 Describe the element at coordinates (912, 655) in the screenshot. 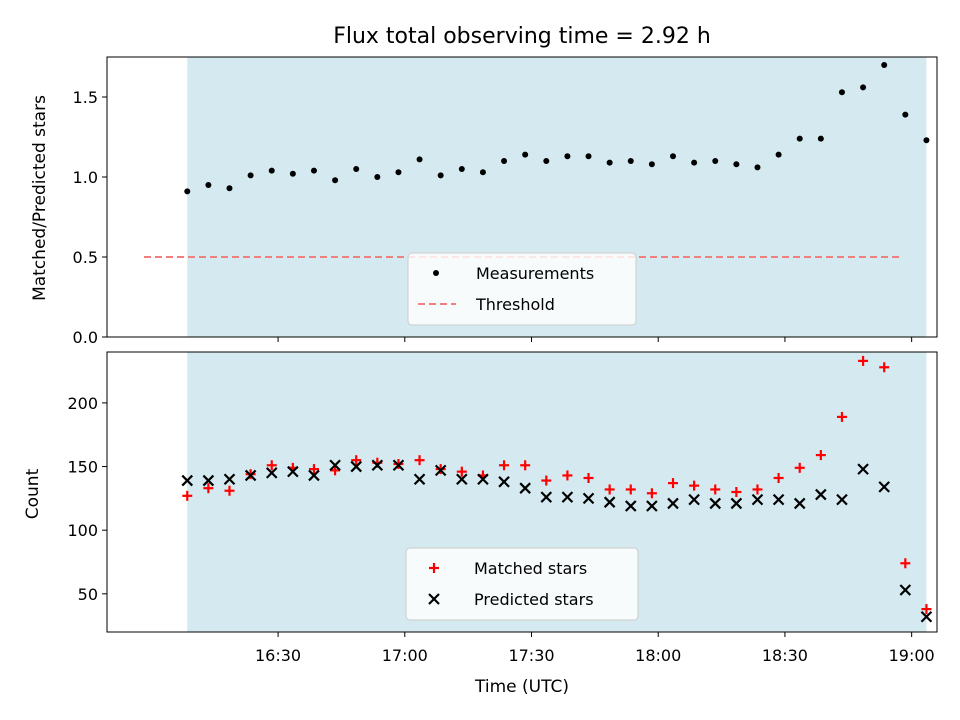

I see `x-tick-label: 19:00` at that location.